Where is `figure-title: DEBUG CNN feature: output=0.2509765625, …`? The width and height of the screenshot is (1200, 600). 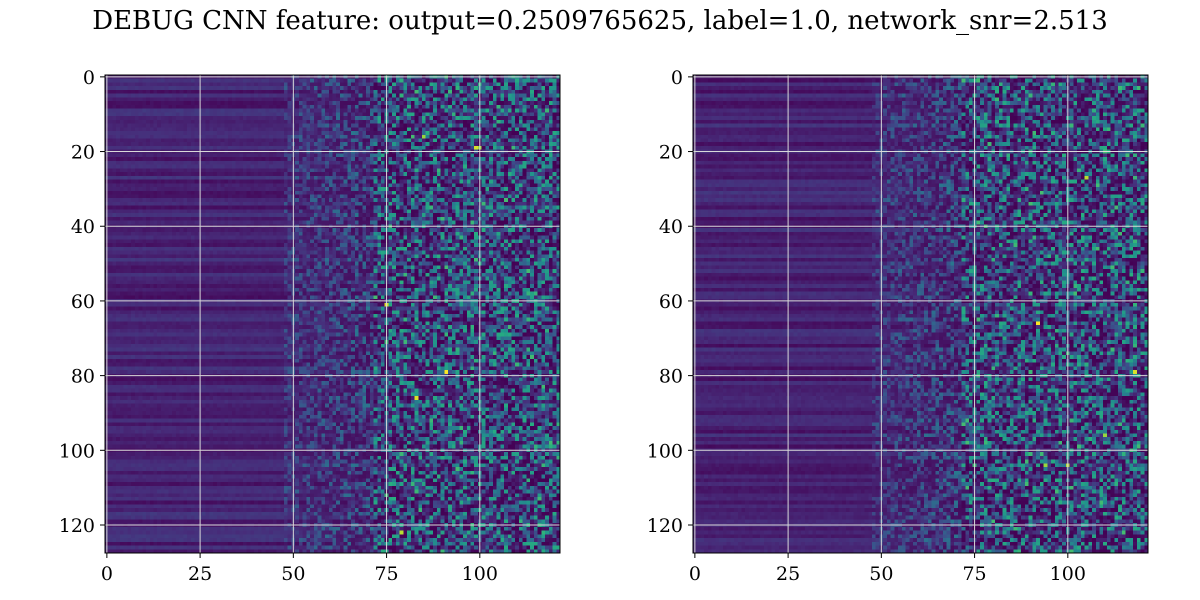
figure-title: DEBUG CNN feature: output=0.2509765625, … is located at coordinates (600, 21).